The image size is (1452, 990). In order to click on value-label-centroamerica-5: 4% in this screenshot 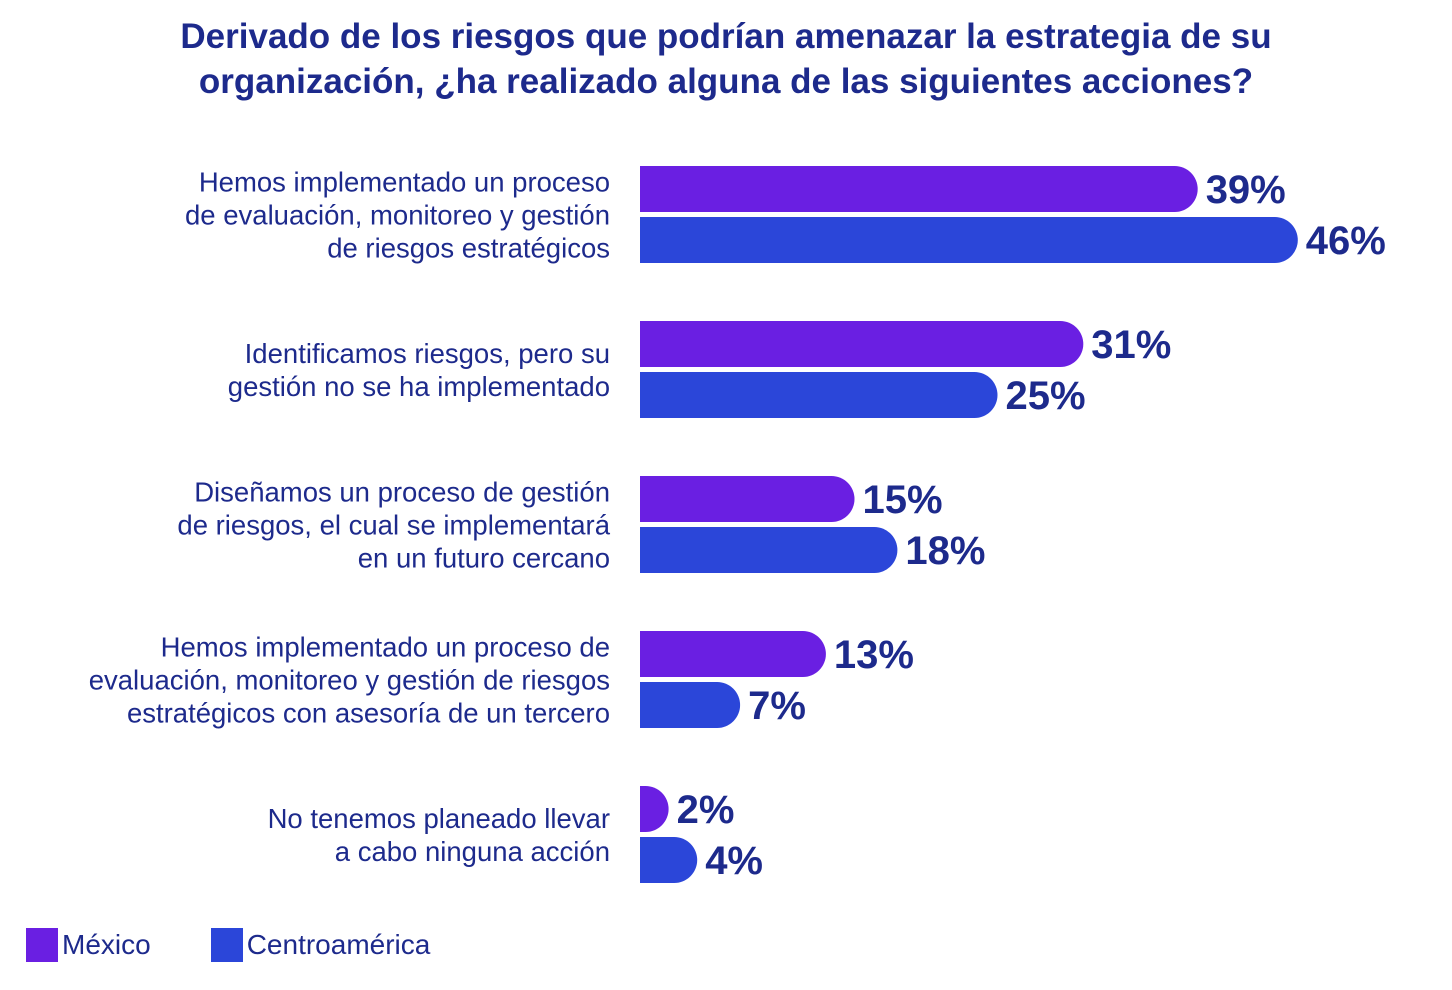, I will do `click(734, 861)`.